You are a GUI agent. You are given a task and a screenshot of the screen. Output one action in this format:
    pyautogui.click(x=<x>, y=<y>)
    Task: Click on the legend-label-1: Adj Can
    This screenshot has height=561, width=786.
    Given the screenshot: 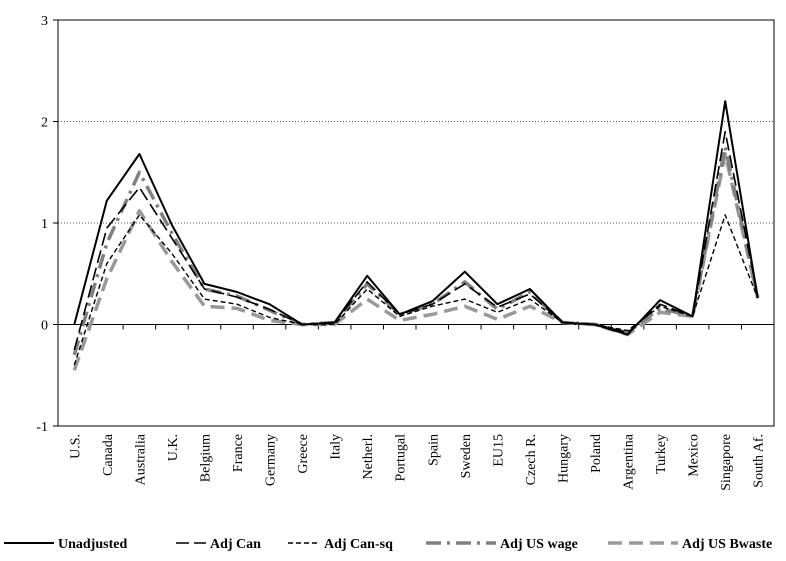 What is the action you would take?
    pyautogui.click(x=235, y=544)
    